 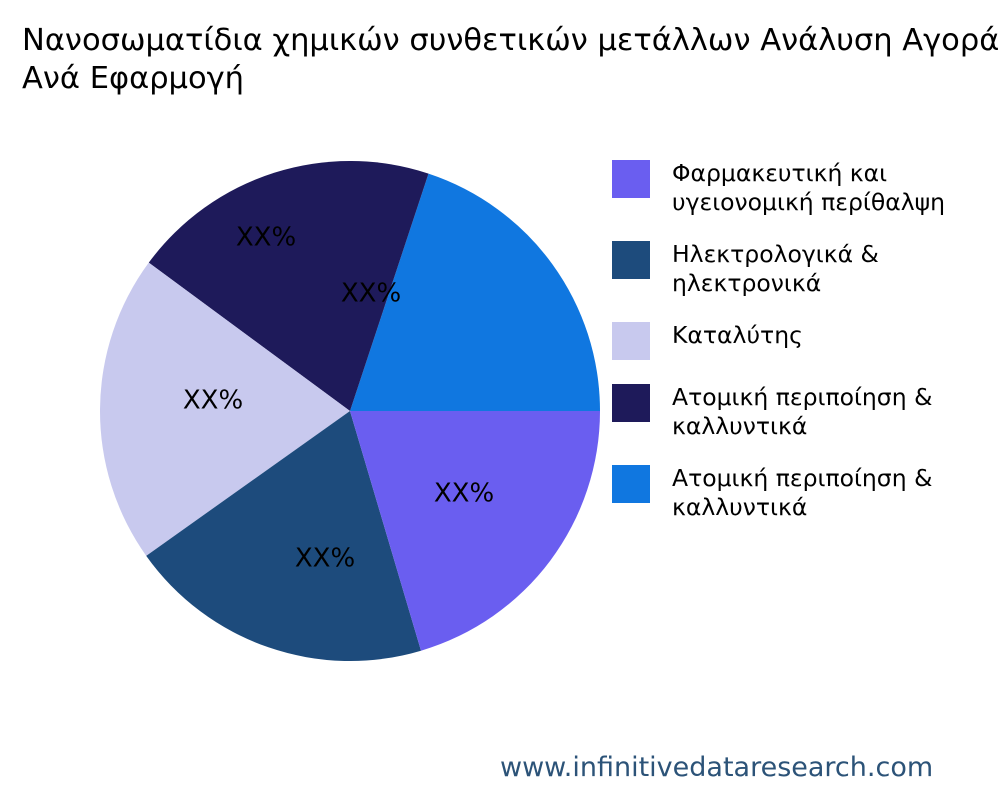 What do you see at coordinates (631, 179) in the screenshot?
I see `legend-swatch-pharmaceutical` at bounding box center [631, 179].